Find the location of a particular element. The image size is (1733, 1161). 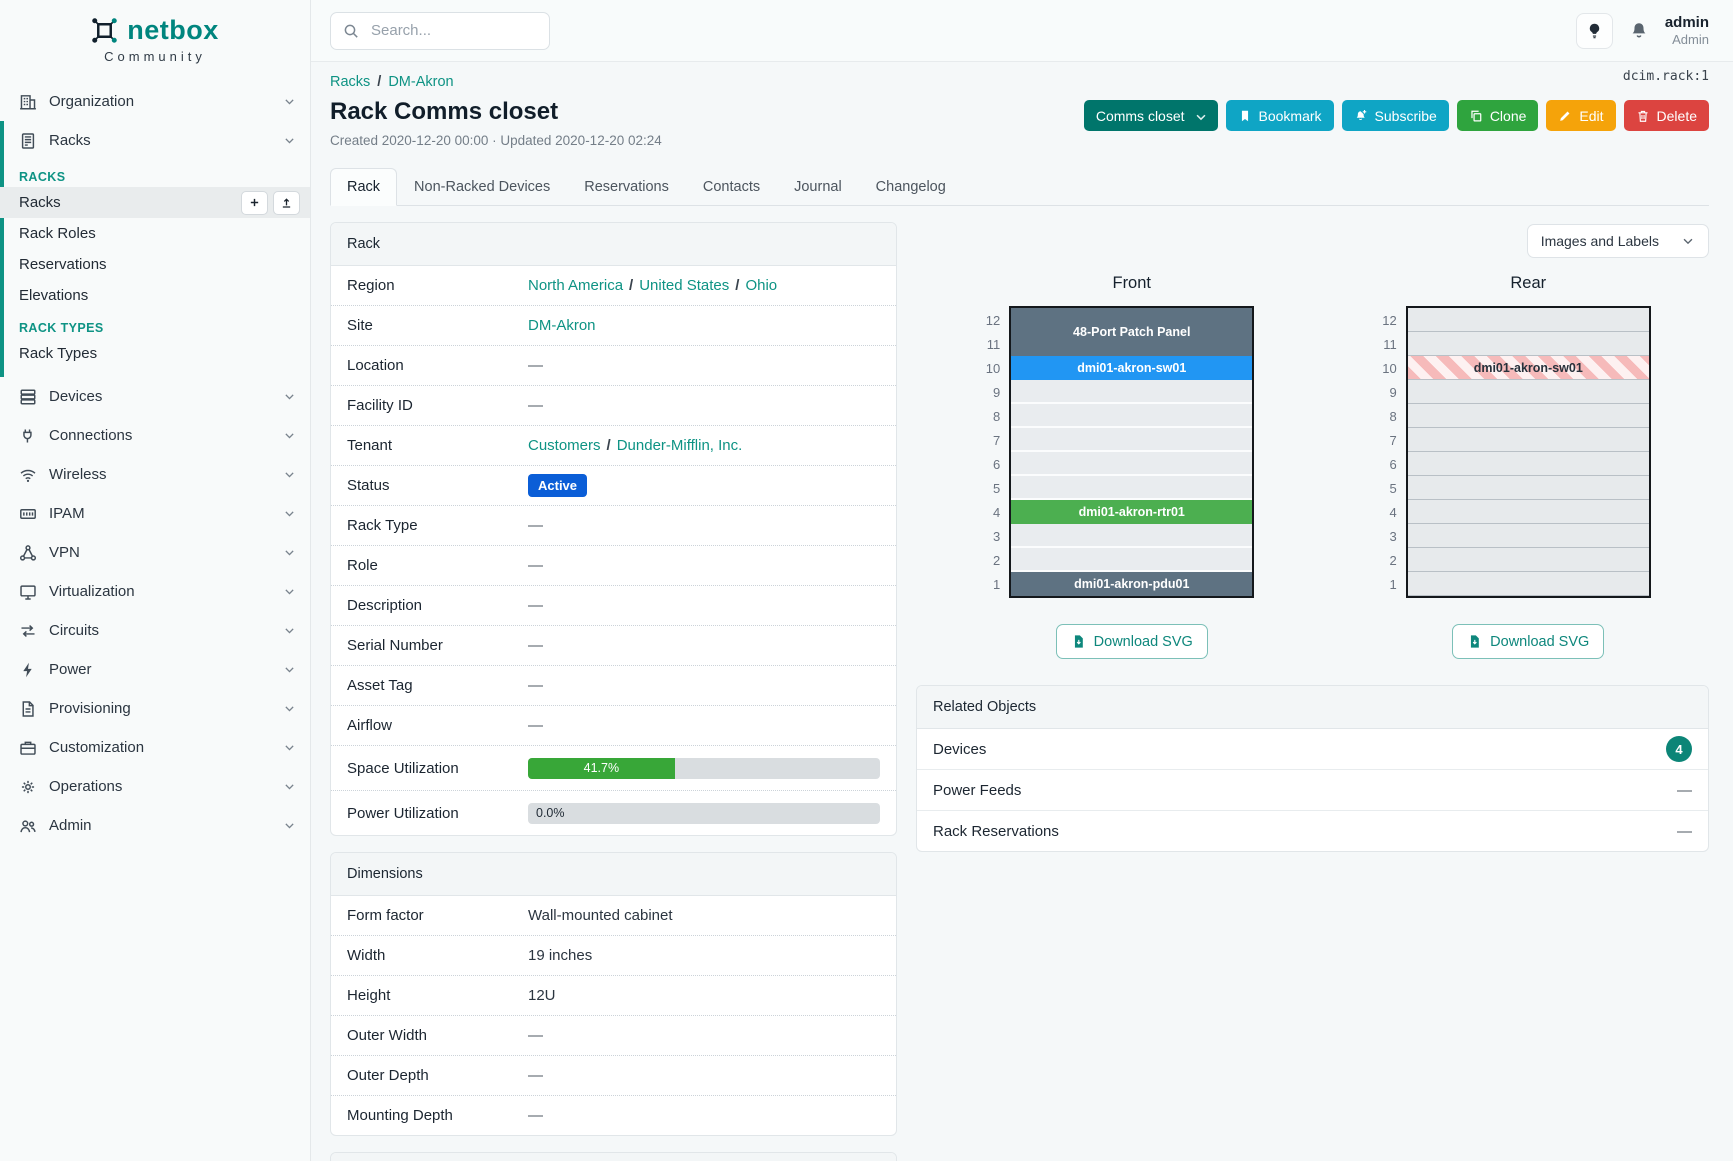

sidebar-item-organization: Organization is located at coordinates (155, 101).